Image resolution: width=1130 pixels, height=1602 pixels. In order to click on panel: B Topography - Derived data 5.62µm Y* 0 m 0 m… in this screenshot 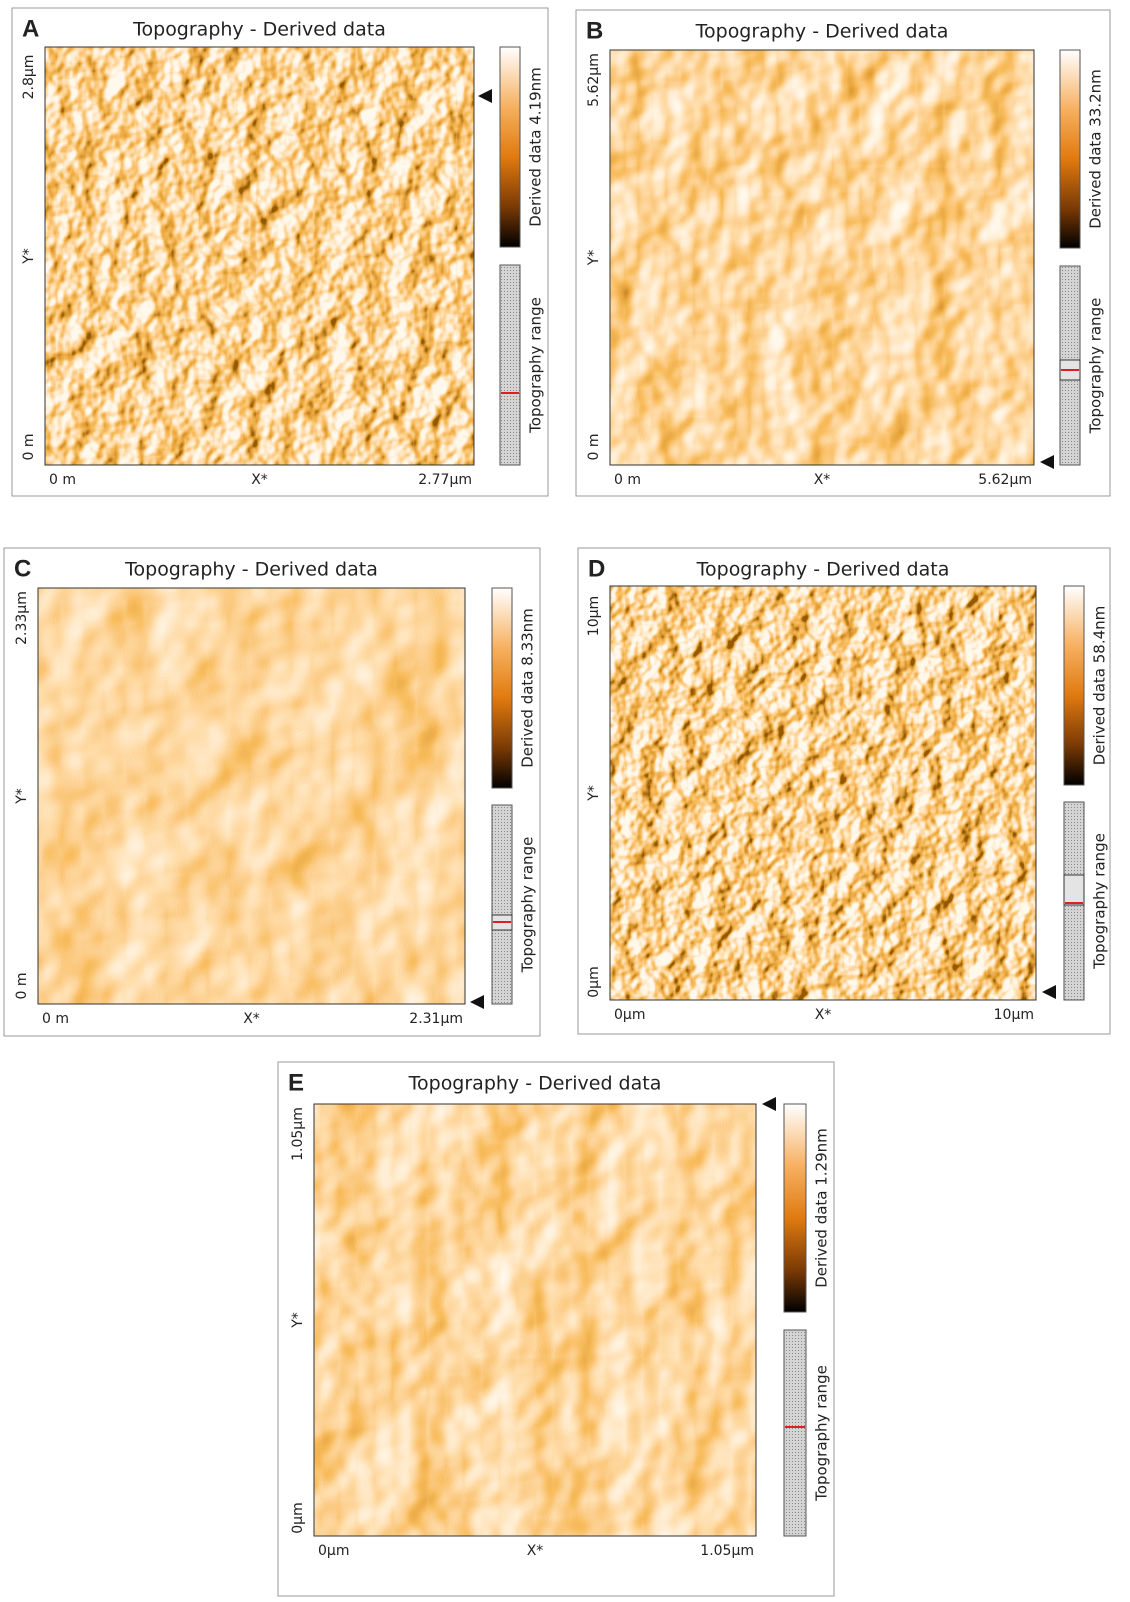, I will do `click(843, 253)`.